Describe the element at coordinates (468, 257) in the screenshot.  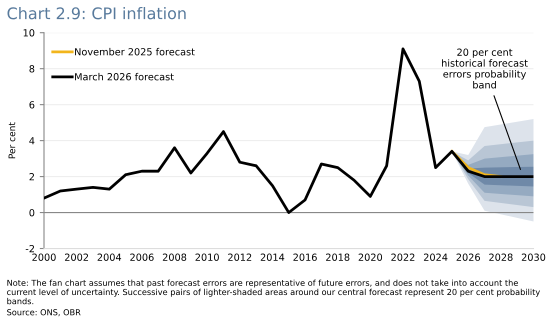
I see `x-tick-label: 2026` at that location.